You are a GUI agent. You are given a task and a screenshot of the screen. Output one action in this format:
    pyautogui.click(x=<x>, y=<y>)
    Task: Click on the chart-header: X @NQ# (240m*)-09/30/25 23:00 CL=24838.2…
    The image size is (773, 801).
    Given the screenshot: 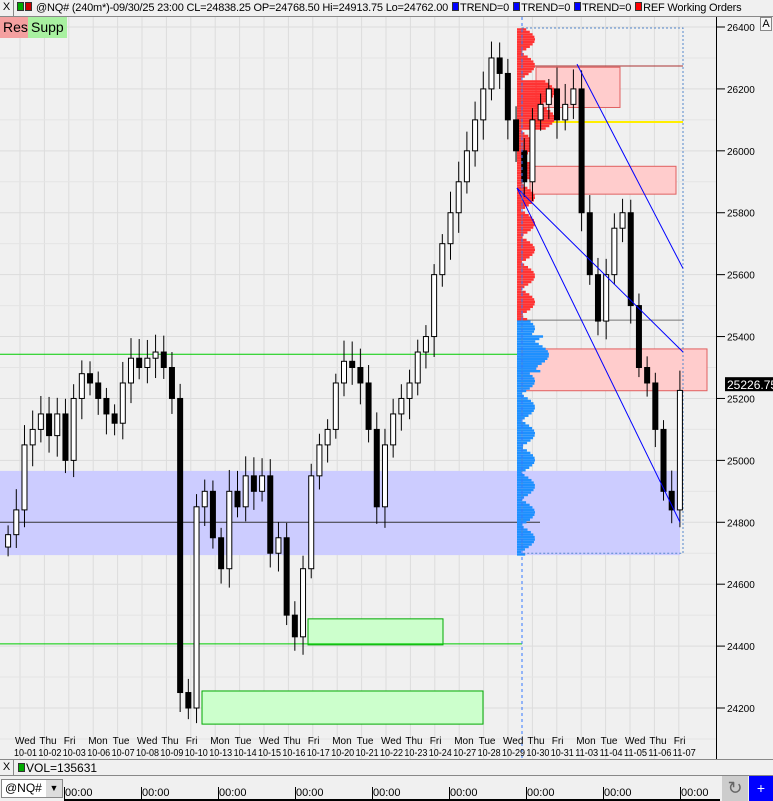 What is the action you would take?
    pyautogui.click(x=386, y=8)
    